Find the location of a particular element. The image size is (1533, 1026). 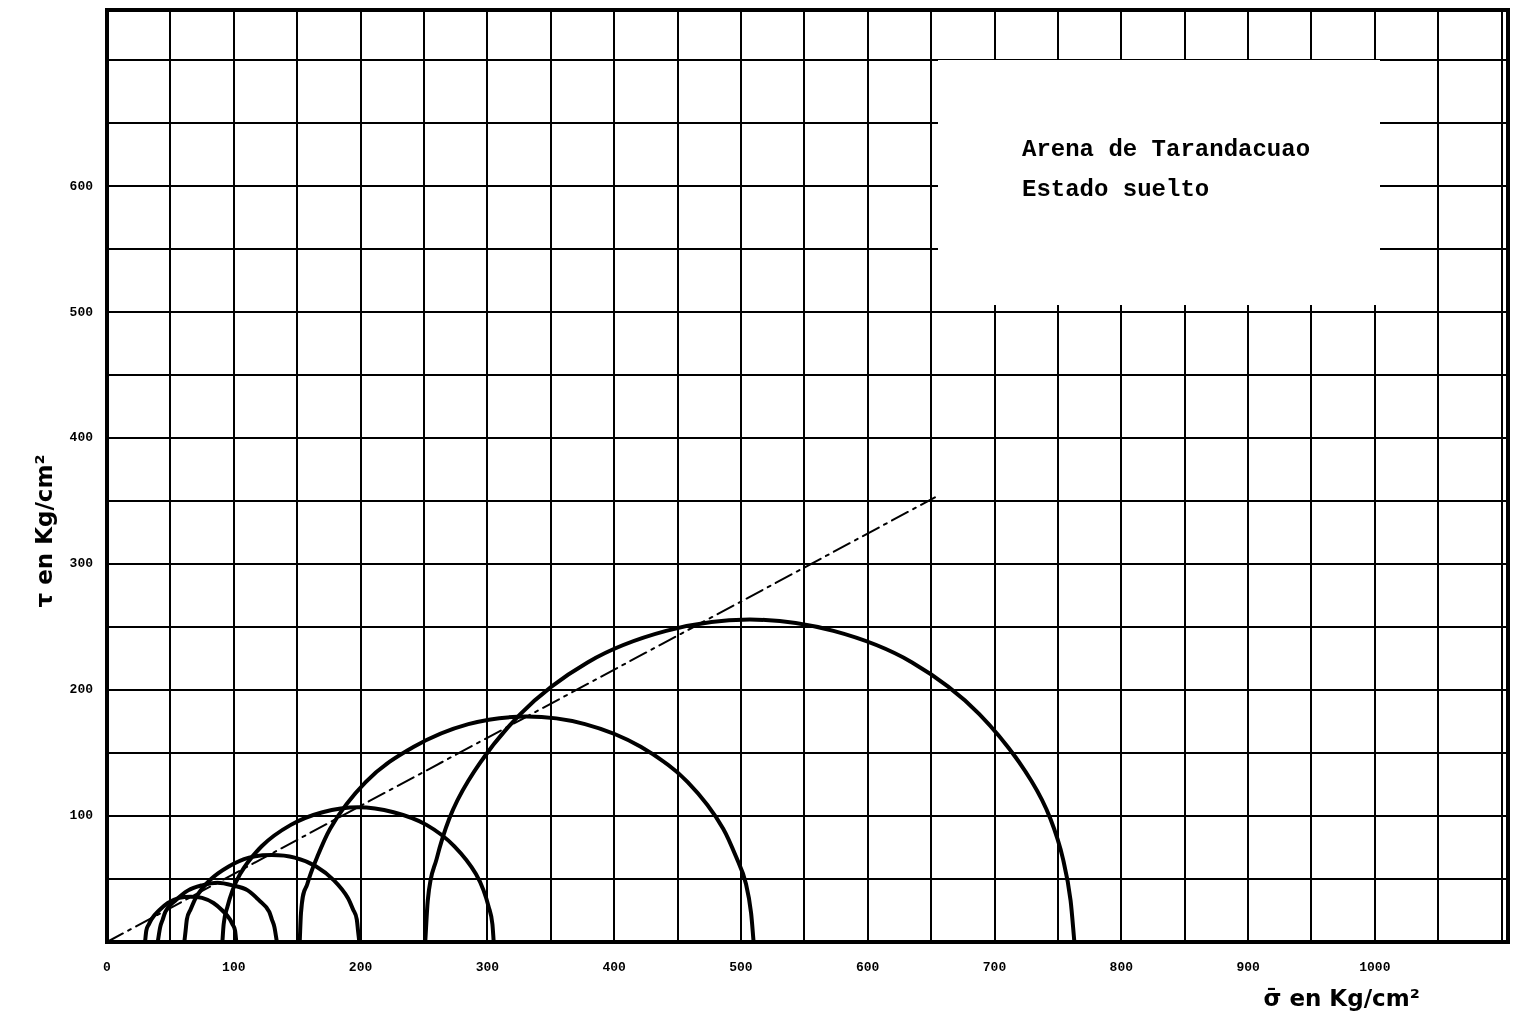

x-tick-label: 200 is located at coordinates (360, 968).